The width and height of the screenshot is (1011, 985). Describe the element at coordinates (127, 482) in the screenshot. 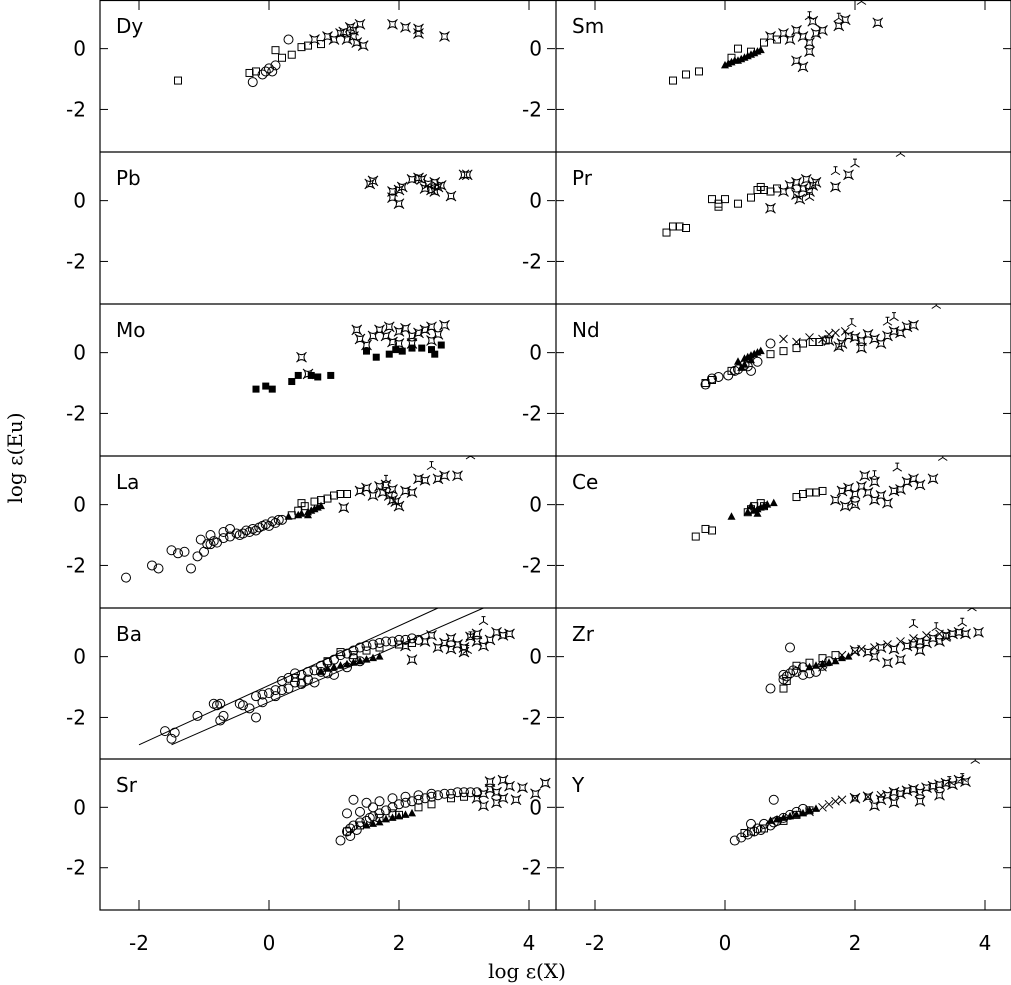

I see `panel-label: La` at that location.